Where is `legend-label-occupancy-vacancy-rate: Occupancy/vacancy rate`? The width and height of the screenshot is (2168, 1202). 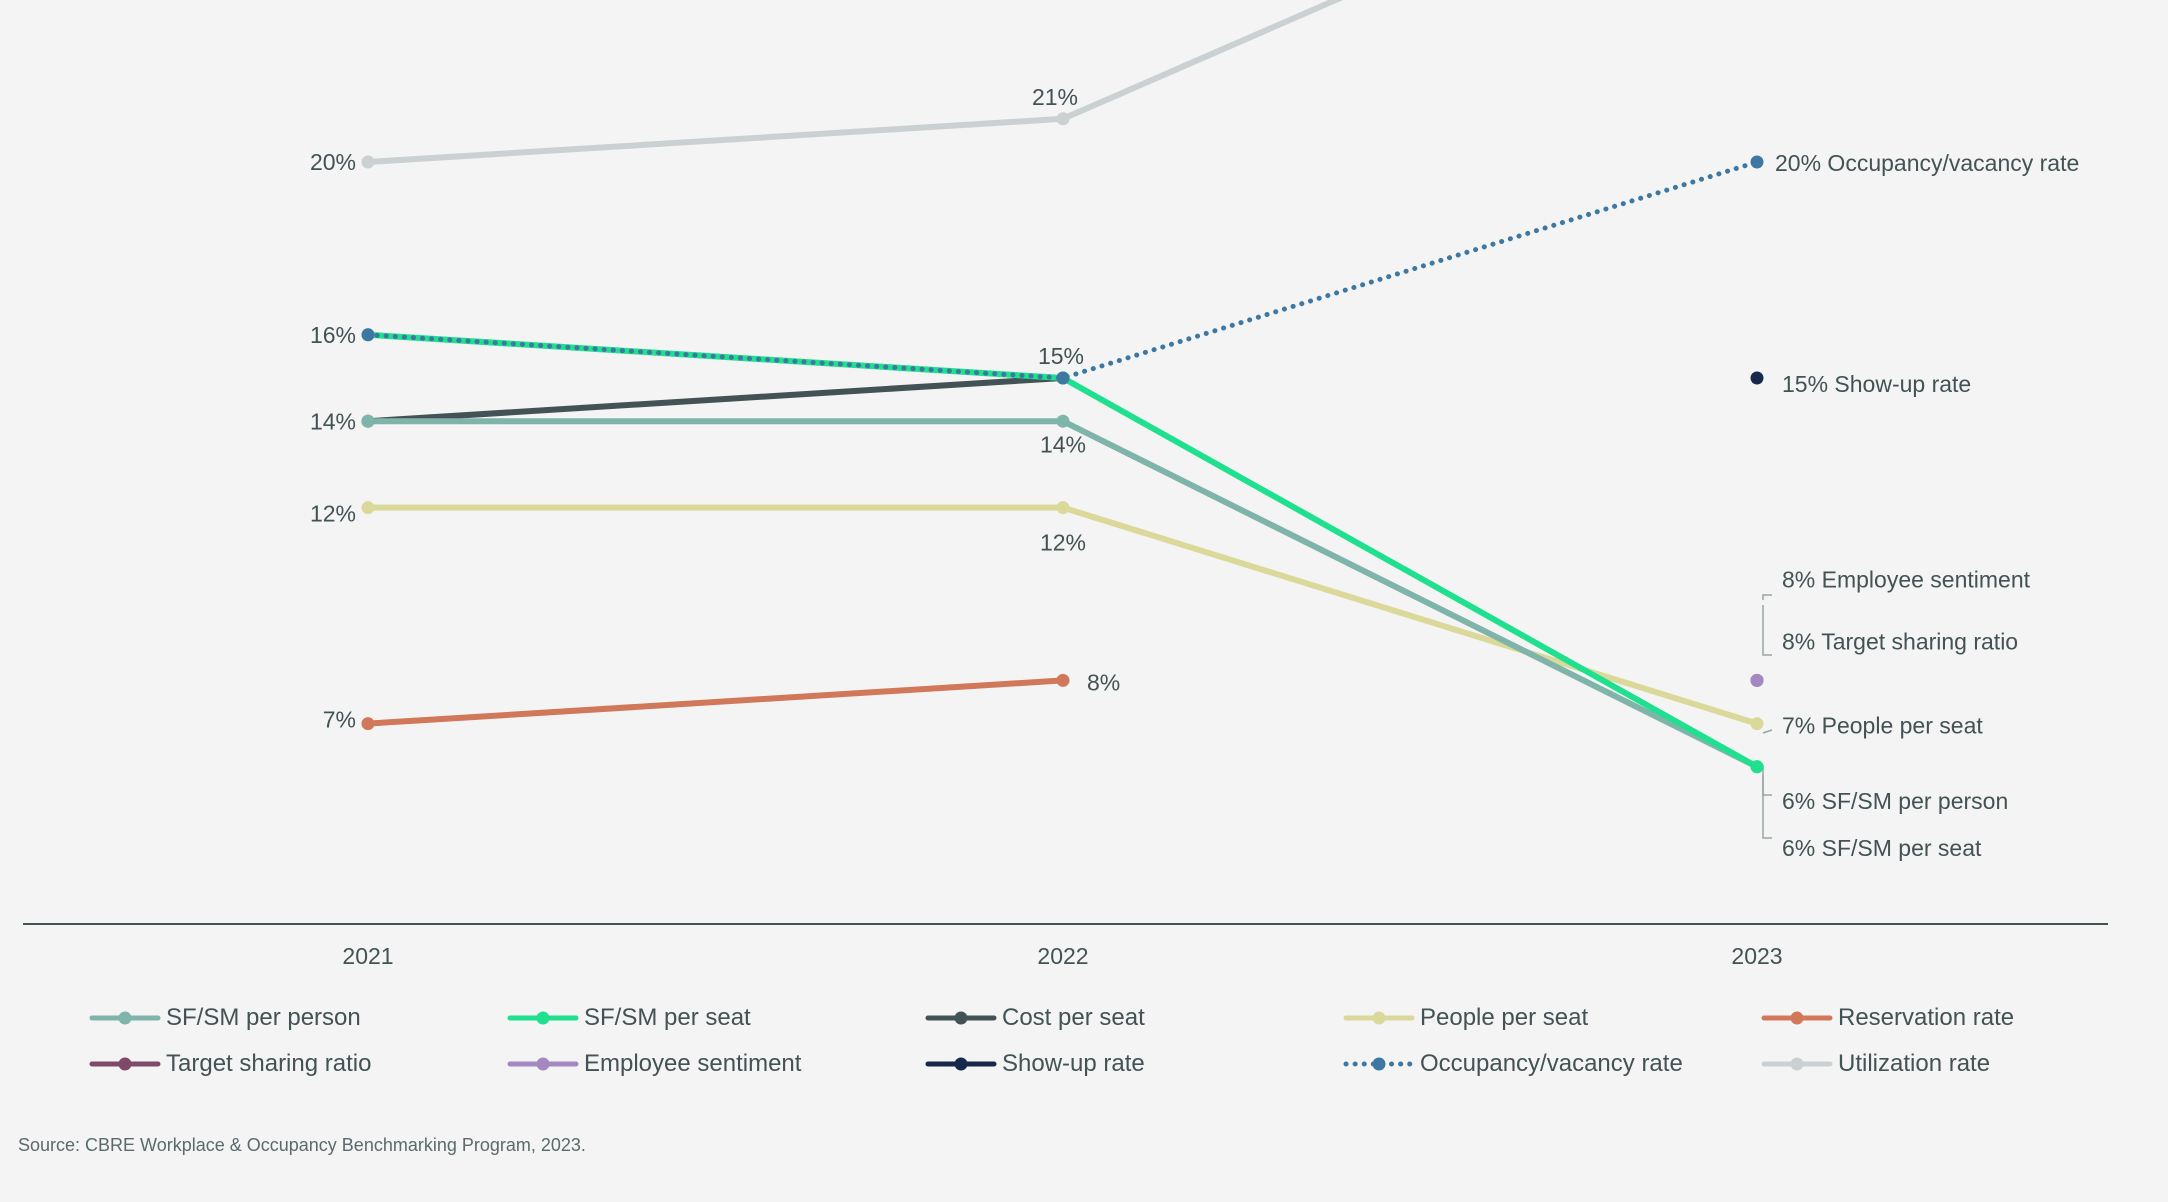
legend-label-occupancy-vacancy-rate: Occupancy/vacancy rate is located at coordinates (1551, 1063).